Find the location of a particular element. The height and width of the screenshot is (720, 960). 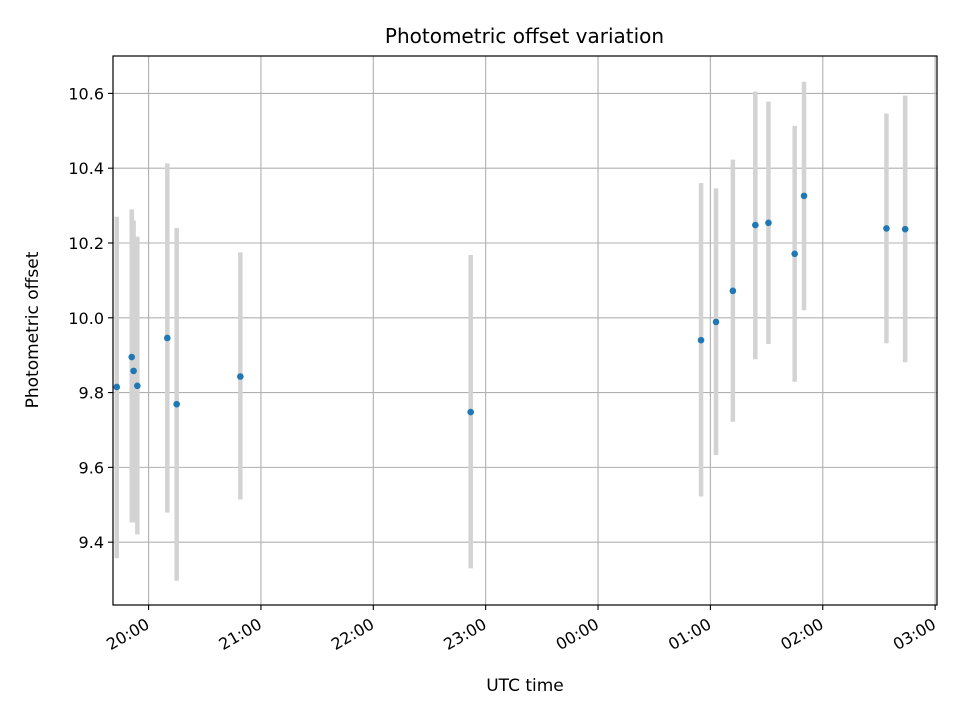

x-tick-label: 03:00 is located at coordinates (914, 634).